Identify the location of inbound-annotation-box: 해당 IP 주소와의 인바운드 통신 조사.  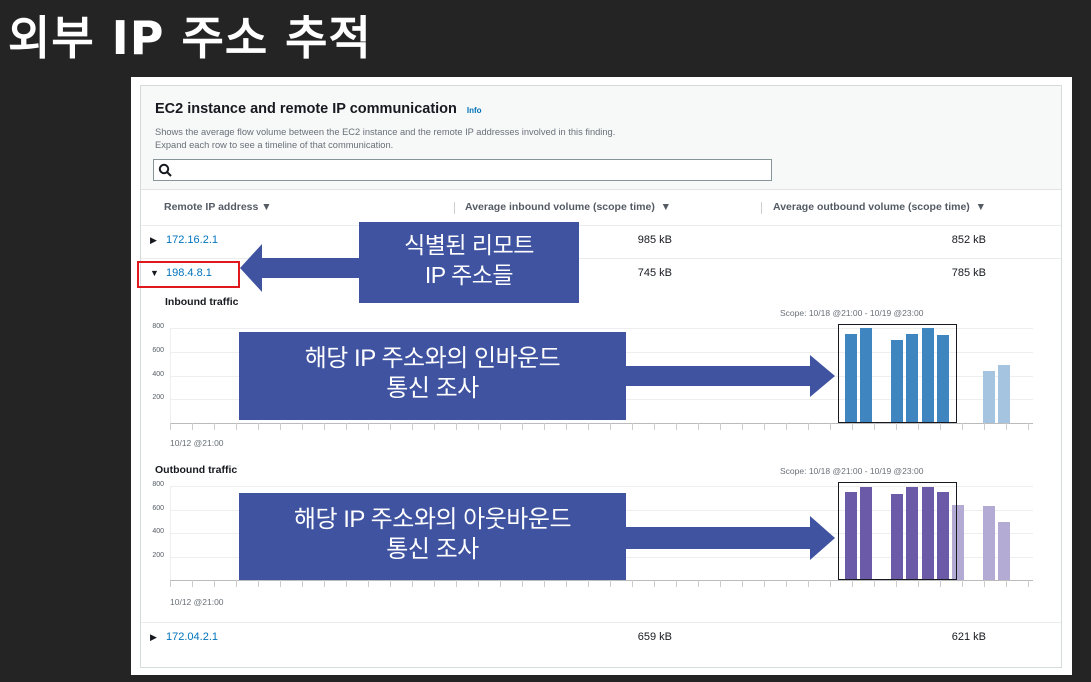
(432, 376).